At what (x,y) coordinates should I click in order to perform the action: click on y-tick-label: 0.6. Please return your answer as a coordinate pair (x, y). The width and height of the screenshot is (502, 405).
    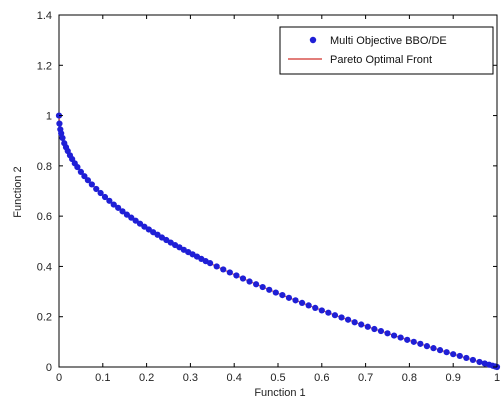
    Looking at the image, I should click on (44, 217).